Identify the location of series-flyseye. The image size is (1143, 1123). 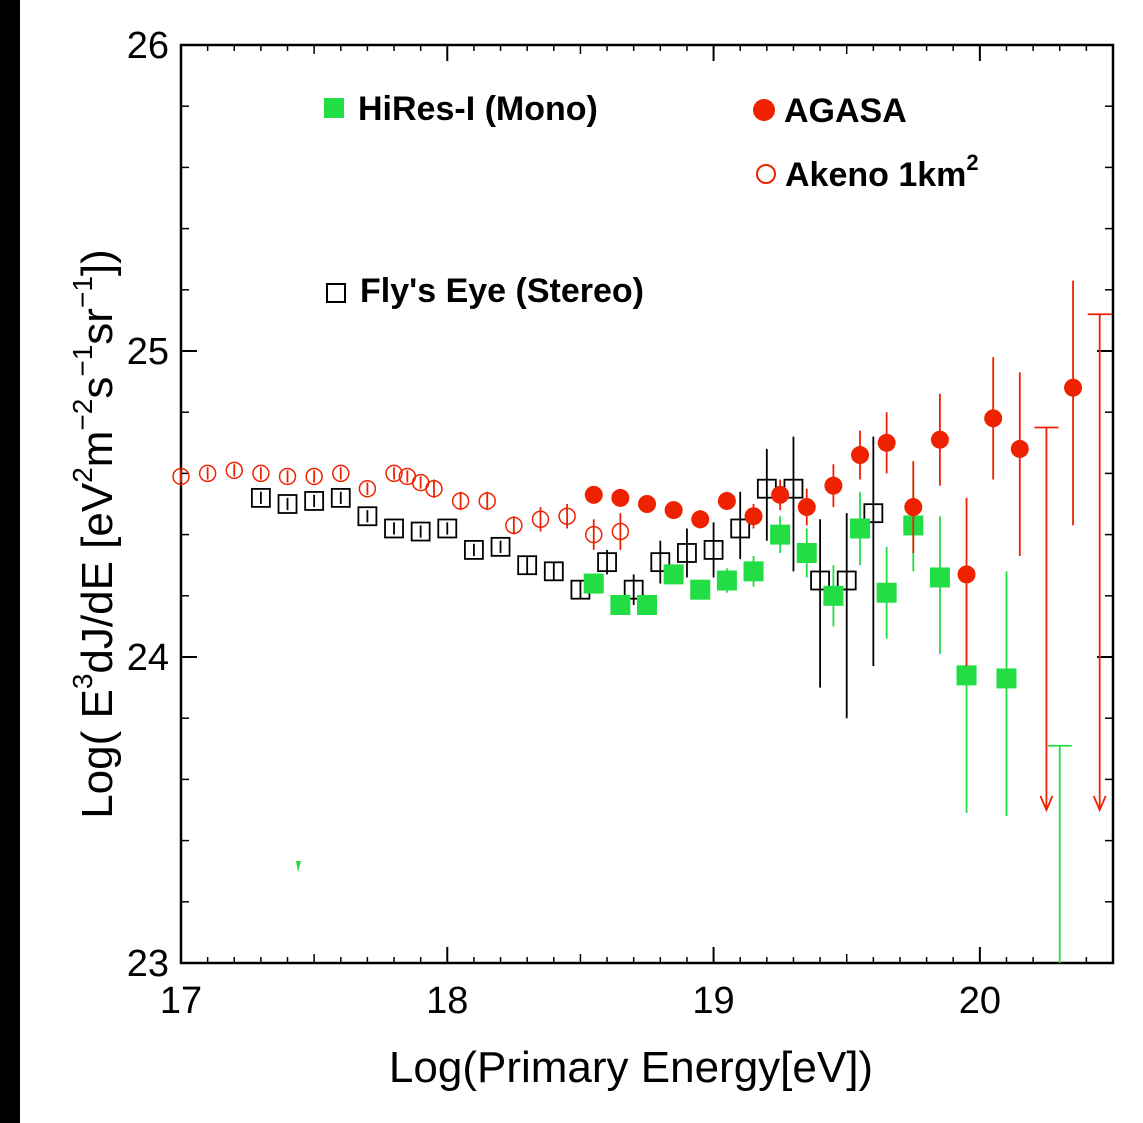
(567, 577).